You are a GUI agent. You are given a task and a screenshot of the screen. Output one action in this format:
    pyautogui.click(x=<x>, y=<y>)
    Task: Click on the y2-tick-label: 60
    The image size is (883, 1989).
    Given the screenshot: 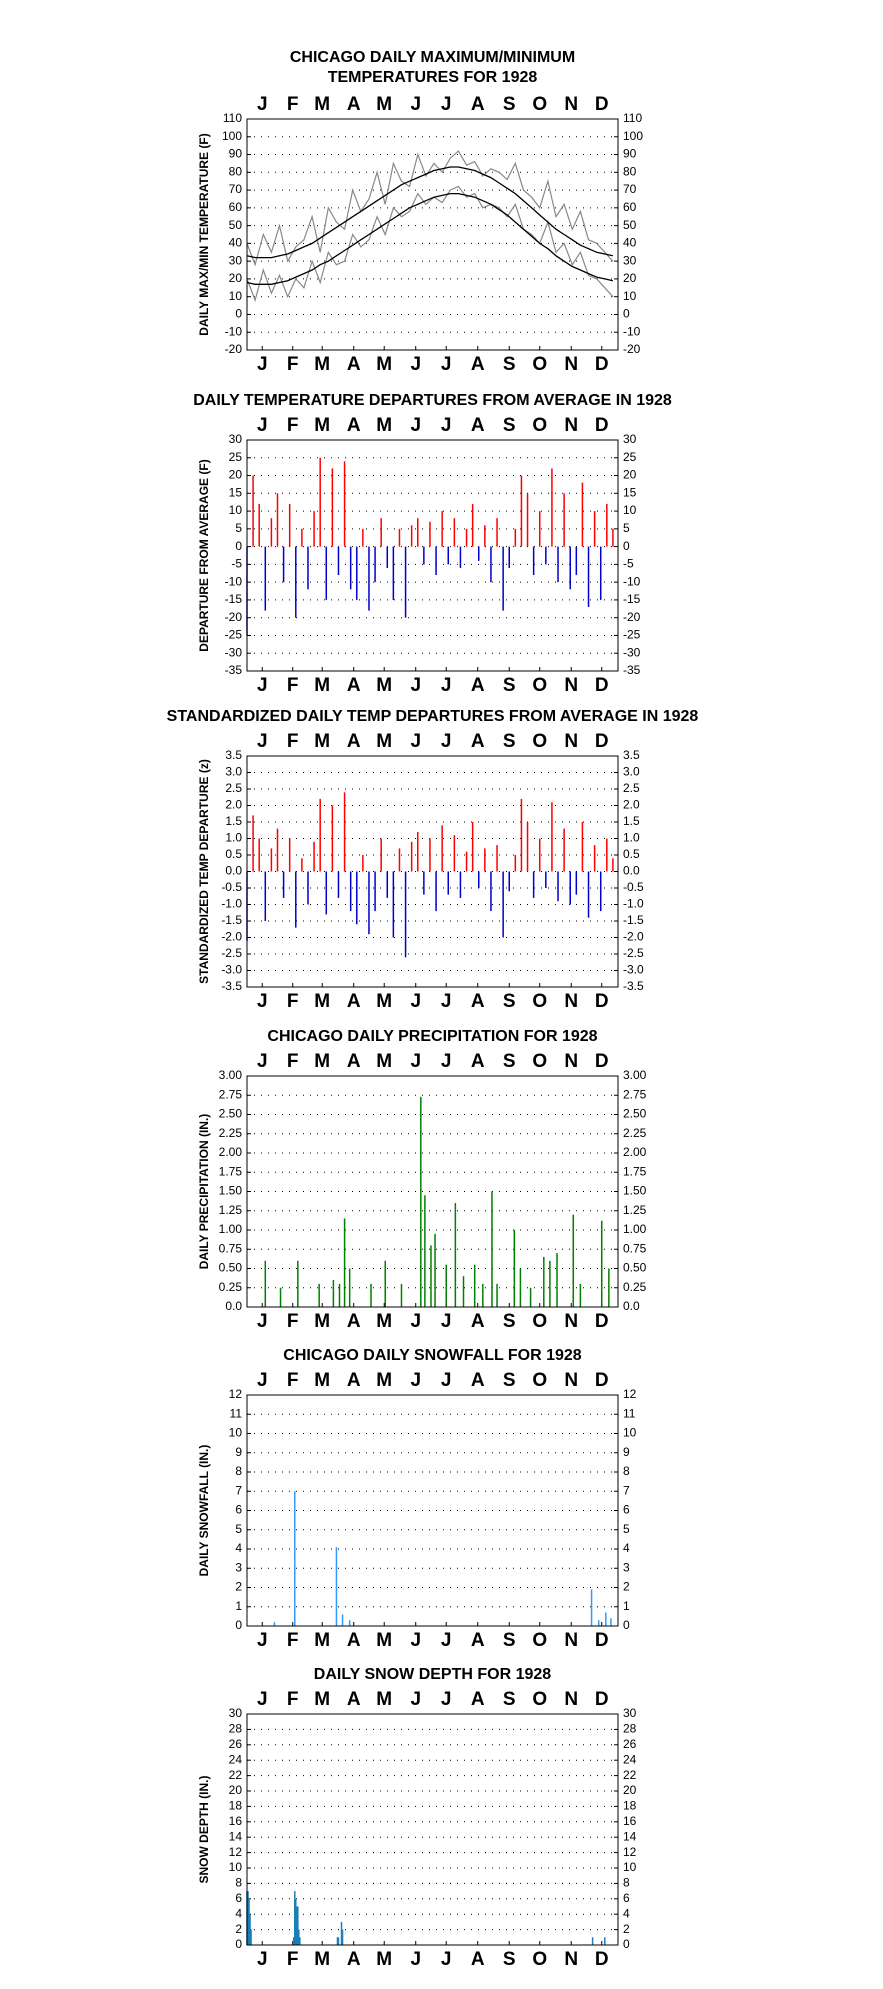 What is the action you would take?
    pyautogui.click(x=630, y=207)
    